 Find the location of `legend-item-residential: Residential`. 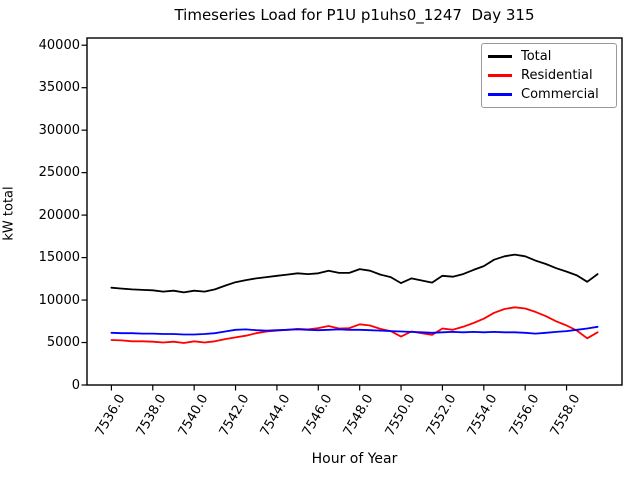

legend-item-residential: Residential is located at coordinates (549, 75).